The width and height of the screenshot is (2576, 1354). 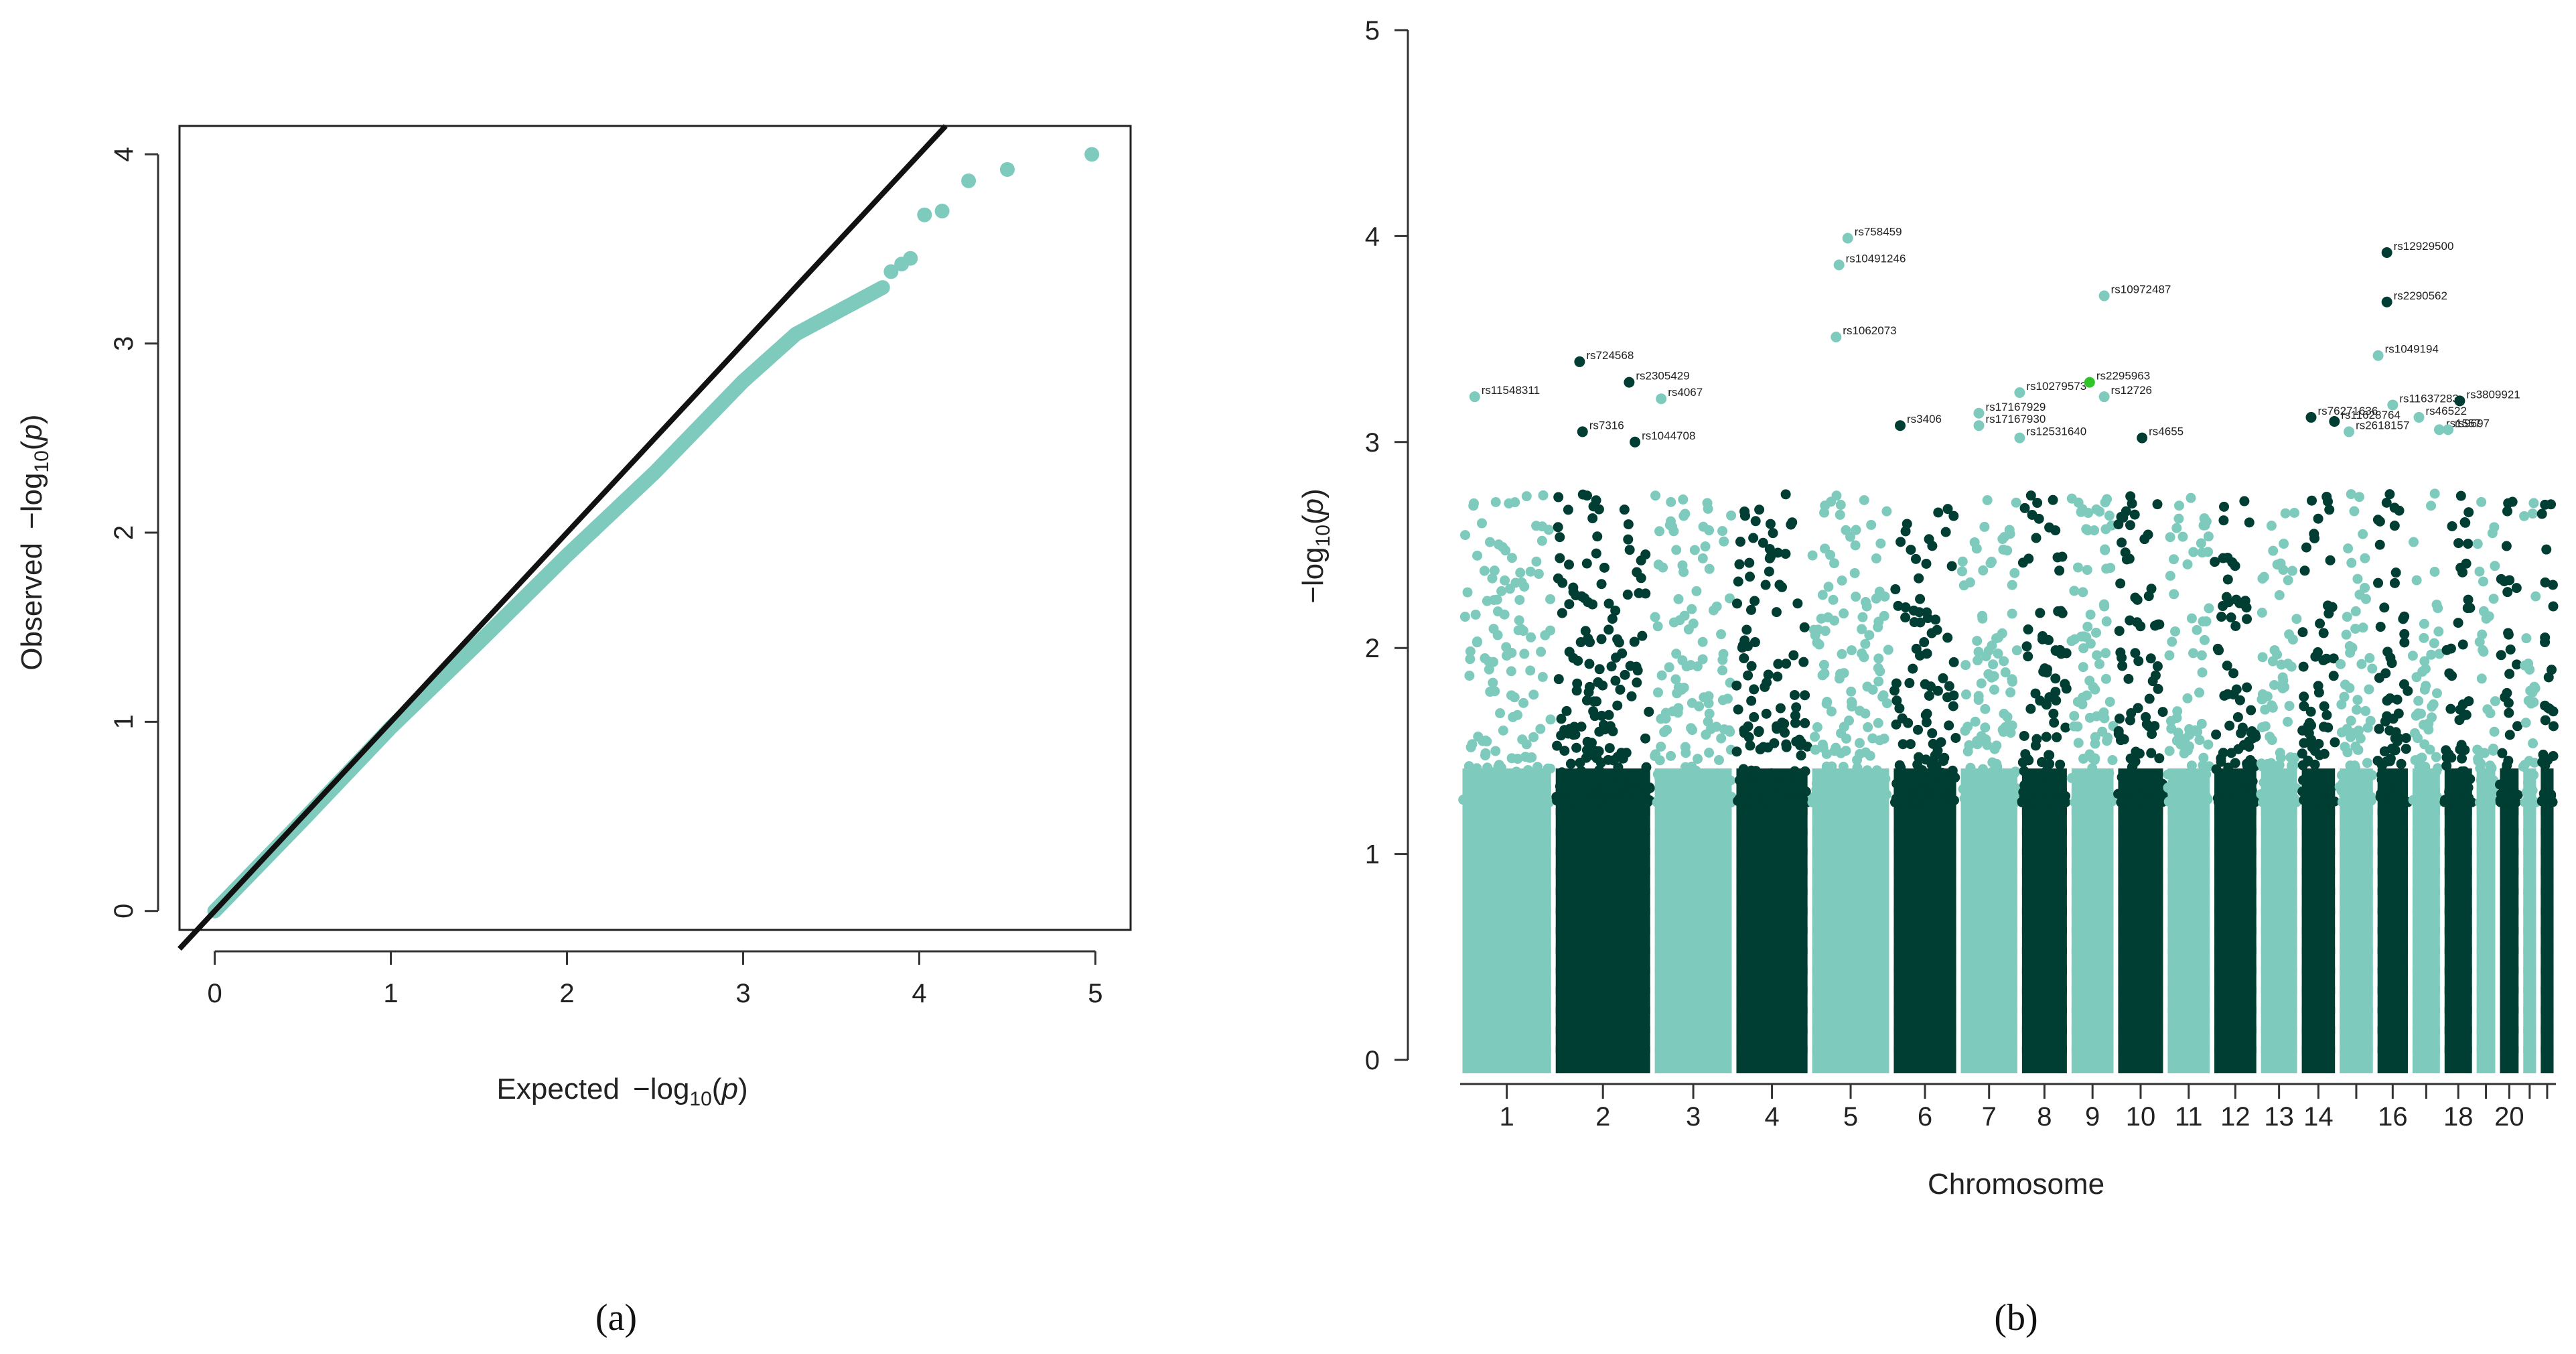 What do you see at coordinates (1315, 546) in the screenshot?
I see `manhattan-y-axis-title-group: −log10(p)` at bounding box center [1315, 546].